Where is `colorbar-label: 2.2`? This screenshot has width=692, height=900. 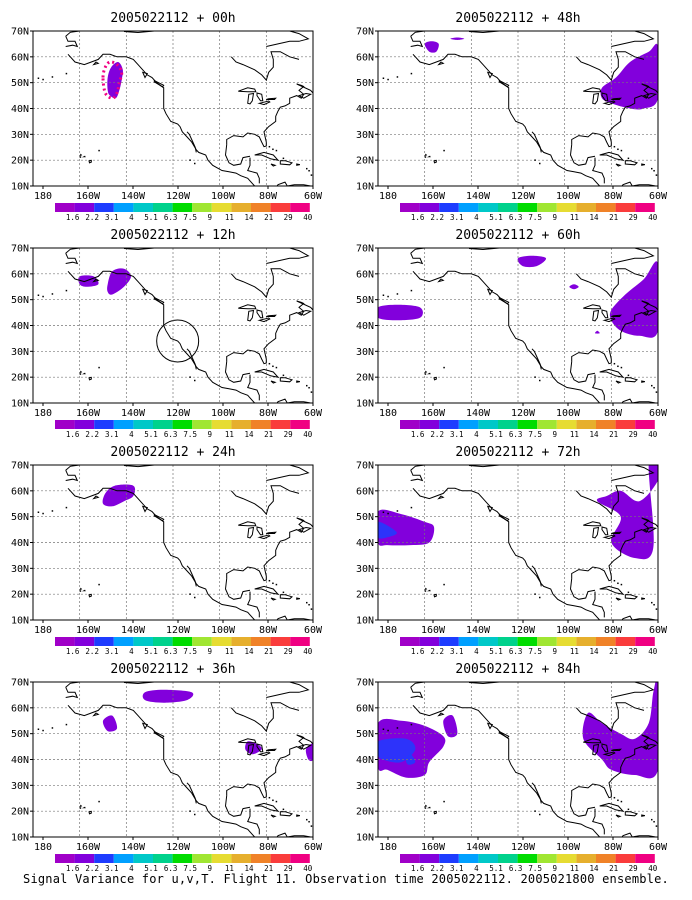 colorbar-label: 2.2 is located at coordinates (437, 217).